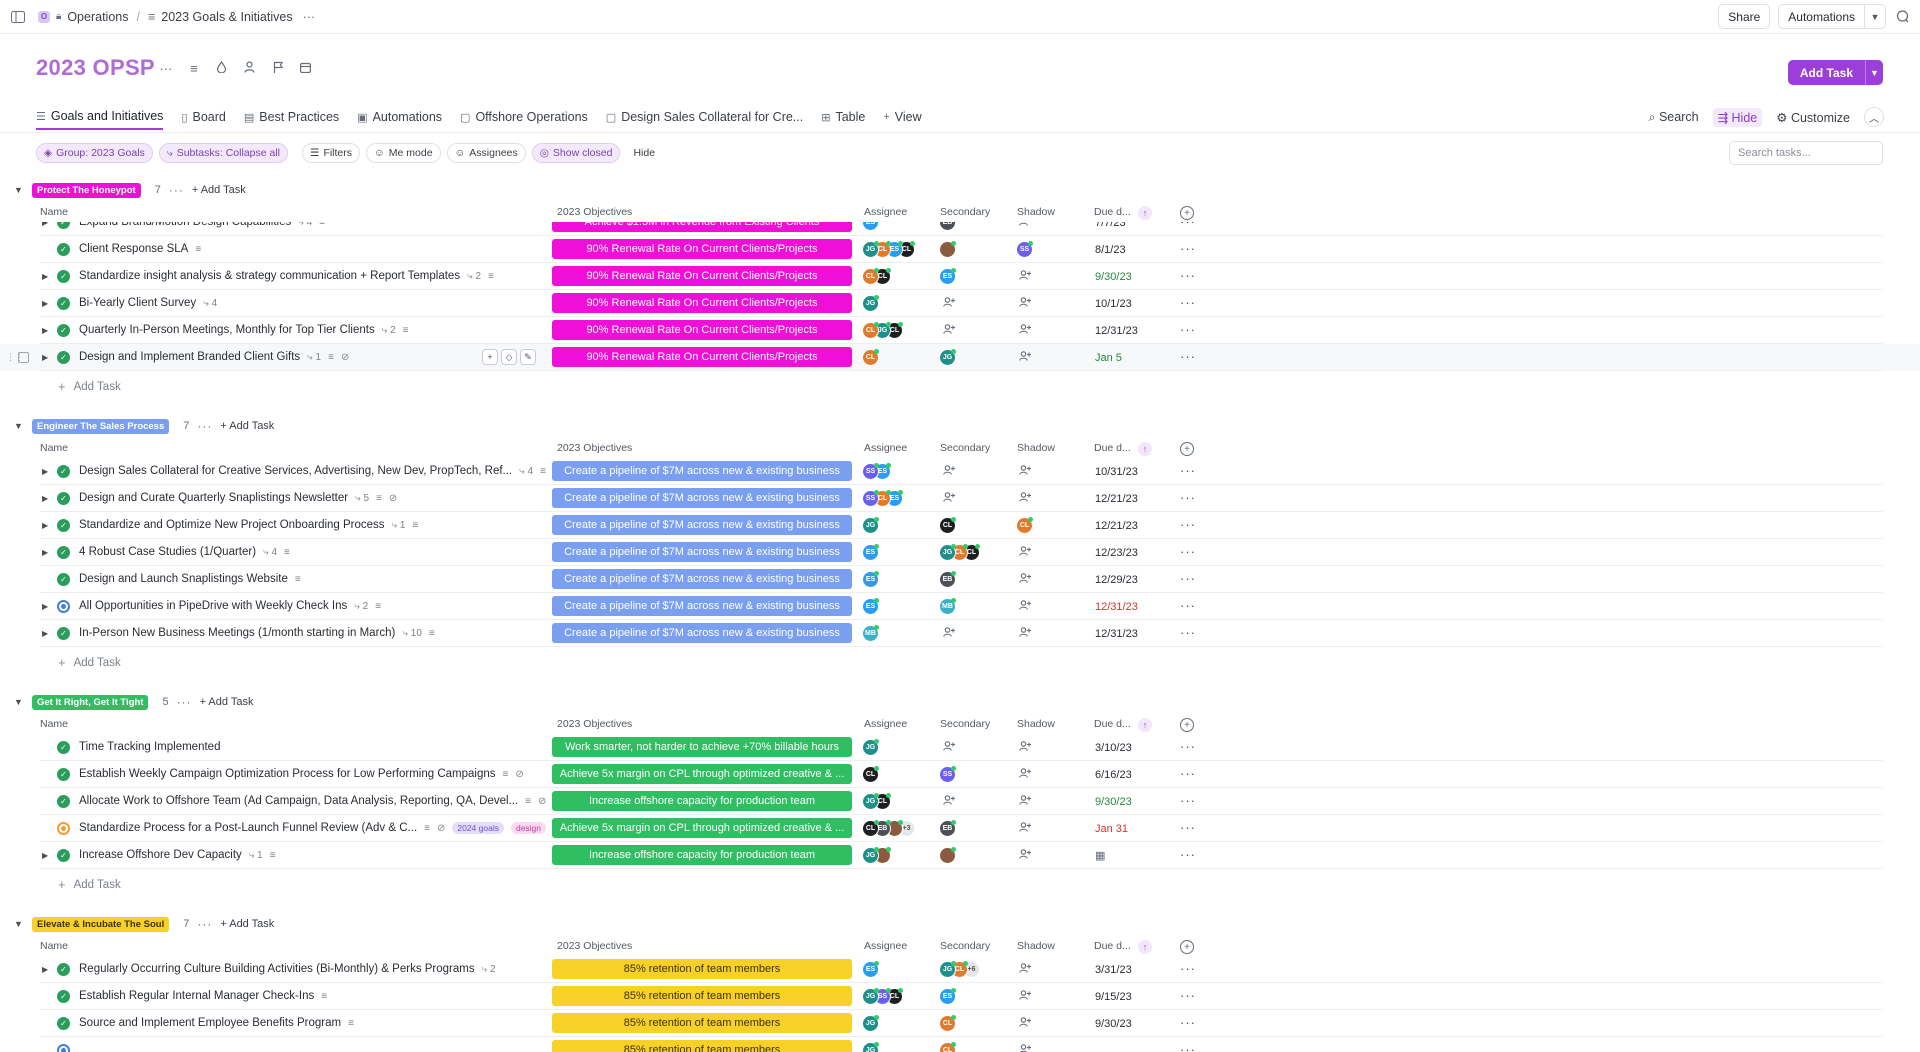  Describe the element at coordinates (314, 357) in the screenshot. I see `subtask-count: ⤷ 1` at that location.